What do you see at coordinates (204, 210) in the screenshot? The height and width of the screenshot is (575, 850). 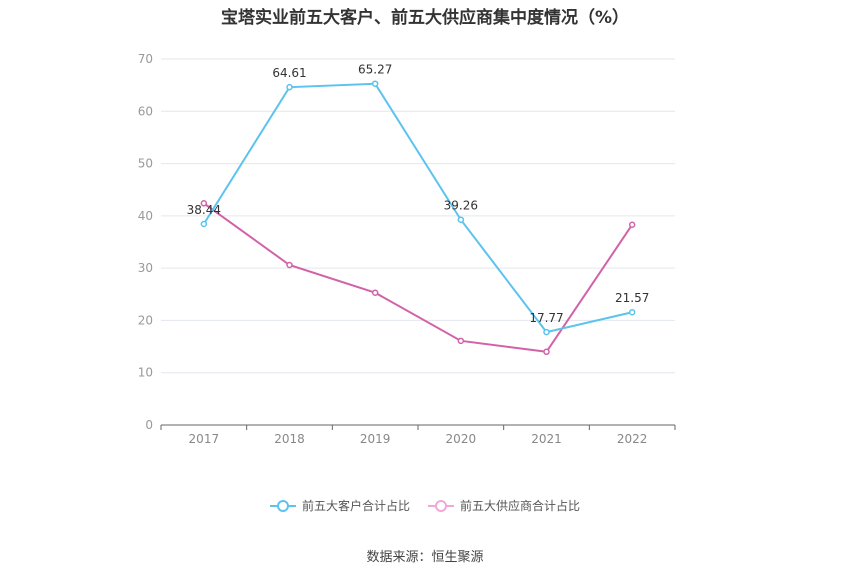 I see `data-label: 38.44` at bounding box center [204, 210].